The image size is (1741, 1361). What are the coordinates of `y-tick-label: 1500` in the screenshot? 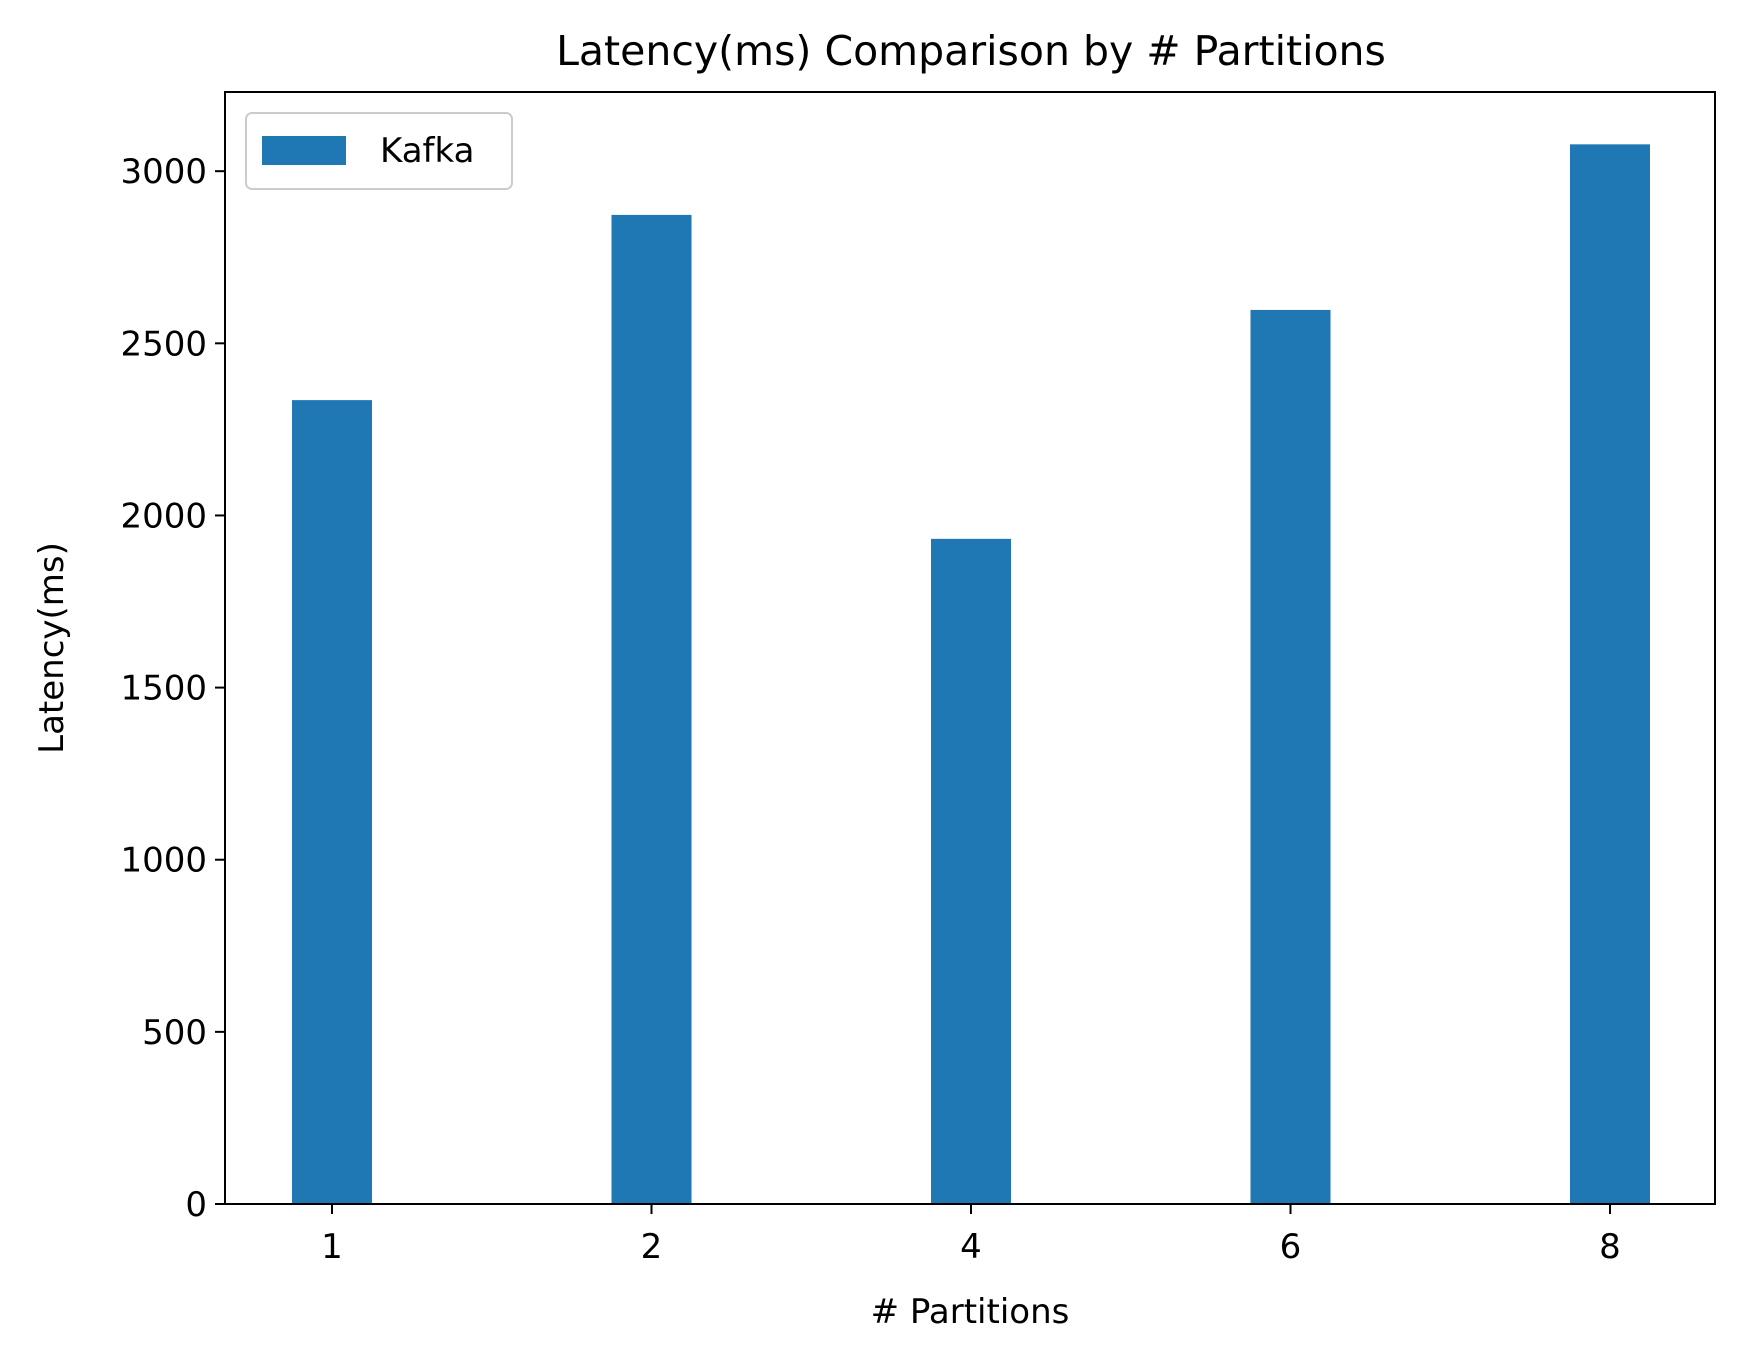 It's located at (163, 689).